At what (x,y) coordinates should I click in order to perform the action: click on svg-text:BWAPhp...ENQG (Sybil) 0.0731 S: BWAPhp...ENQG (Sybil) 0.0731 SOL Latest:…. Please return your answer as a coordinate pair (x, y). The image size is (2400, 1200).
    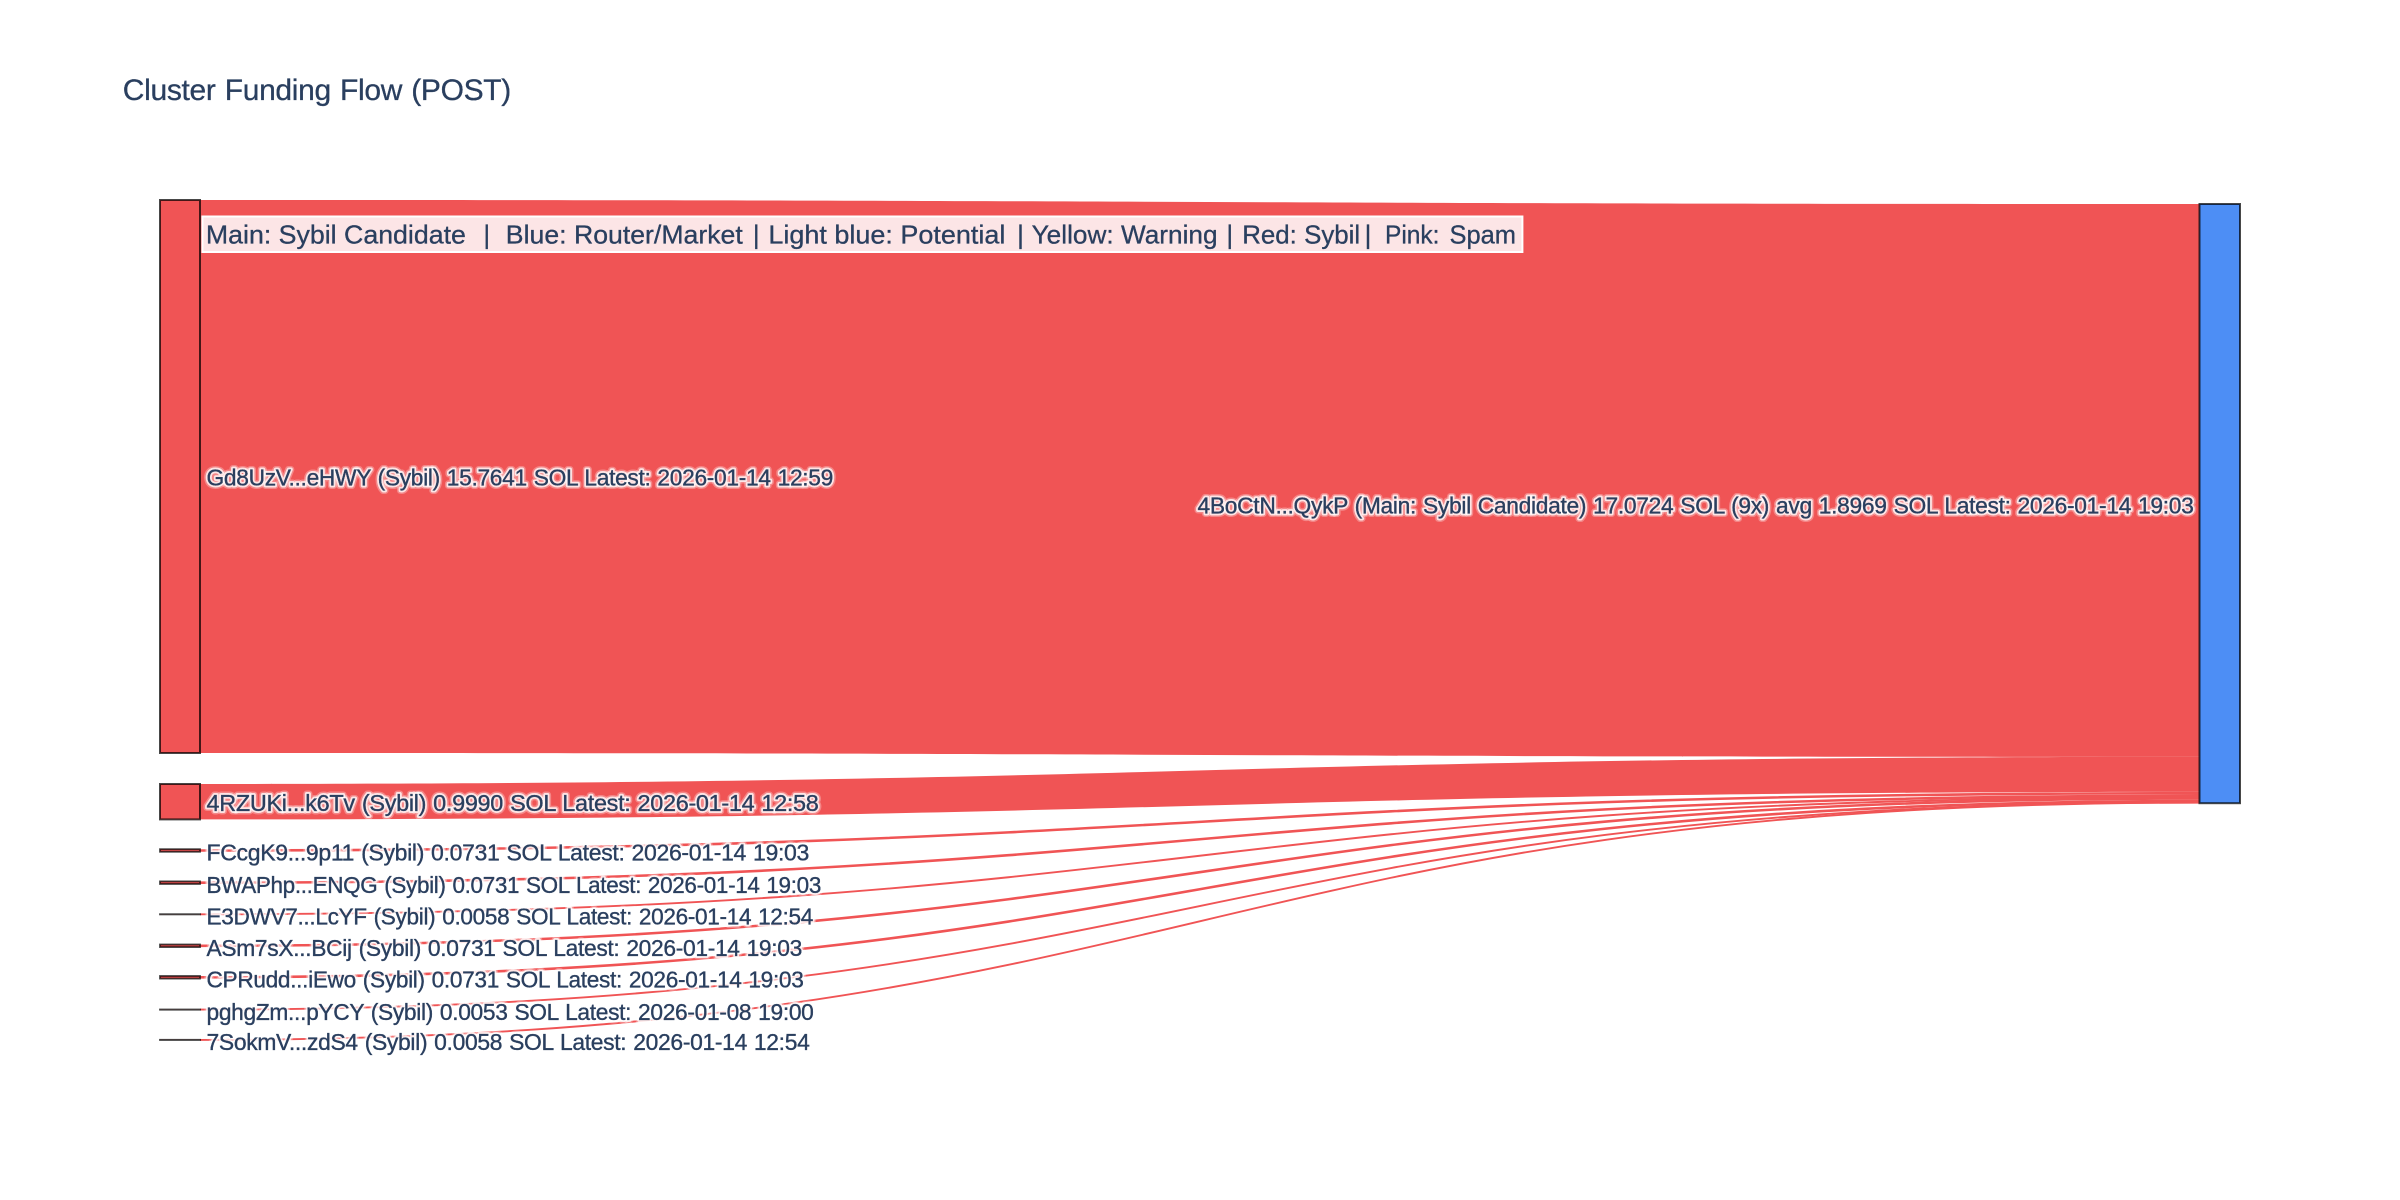
    Looking at the image, I should click on (514, 885).